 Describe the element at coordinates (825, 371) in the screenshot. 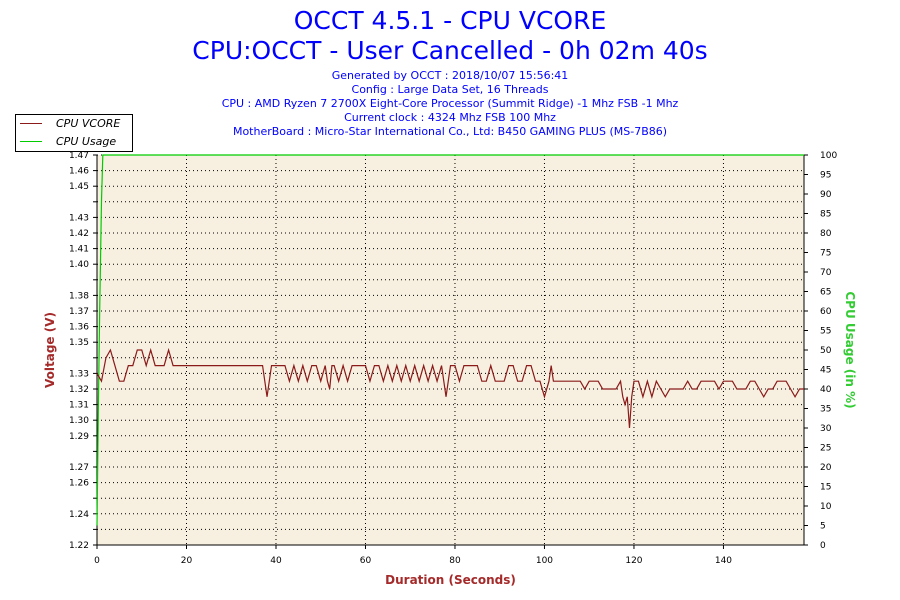

I see `y2-tick-label: 45` at that location.